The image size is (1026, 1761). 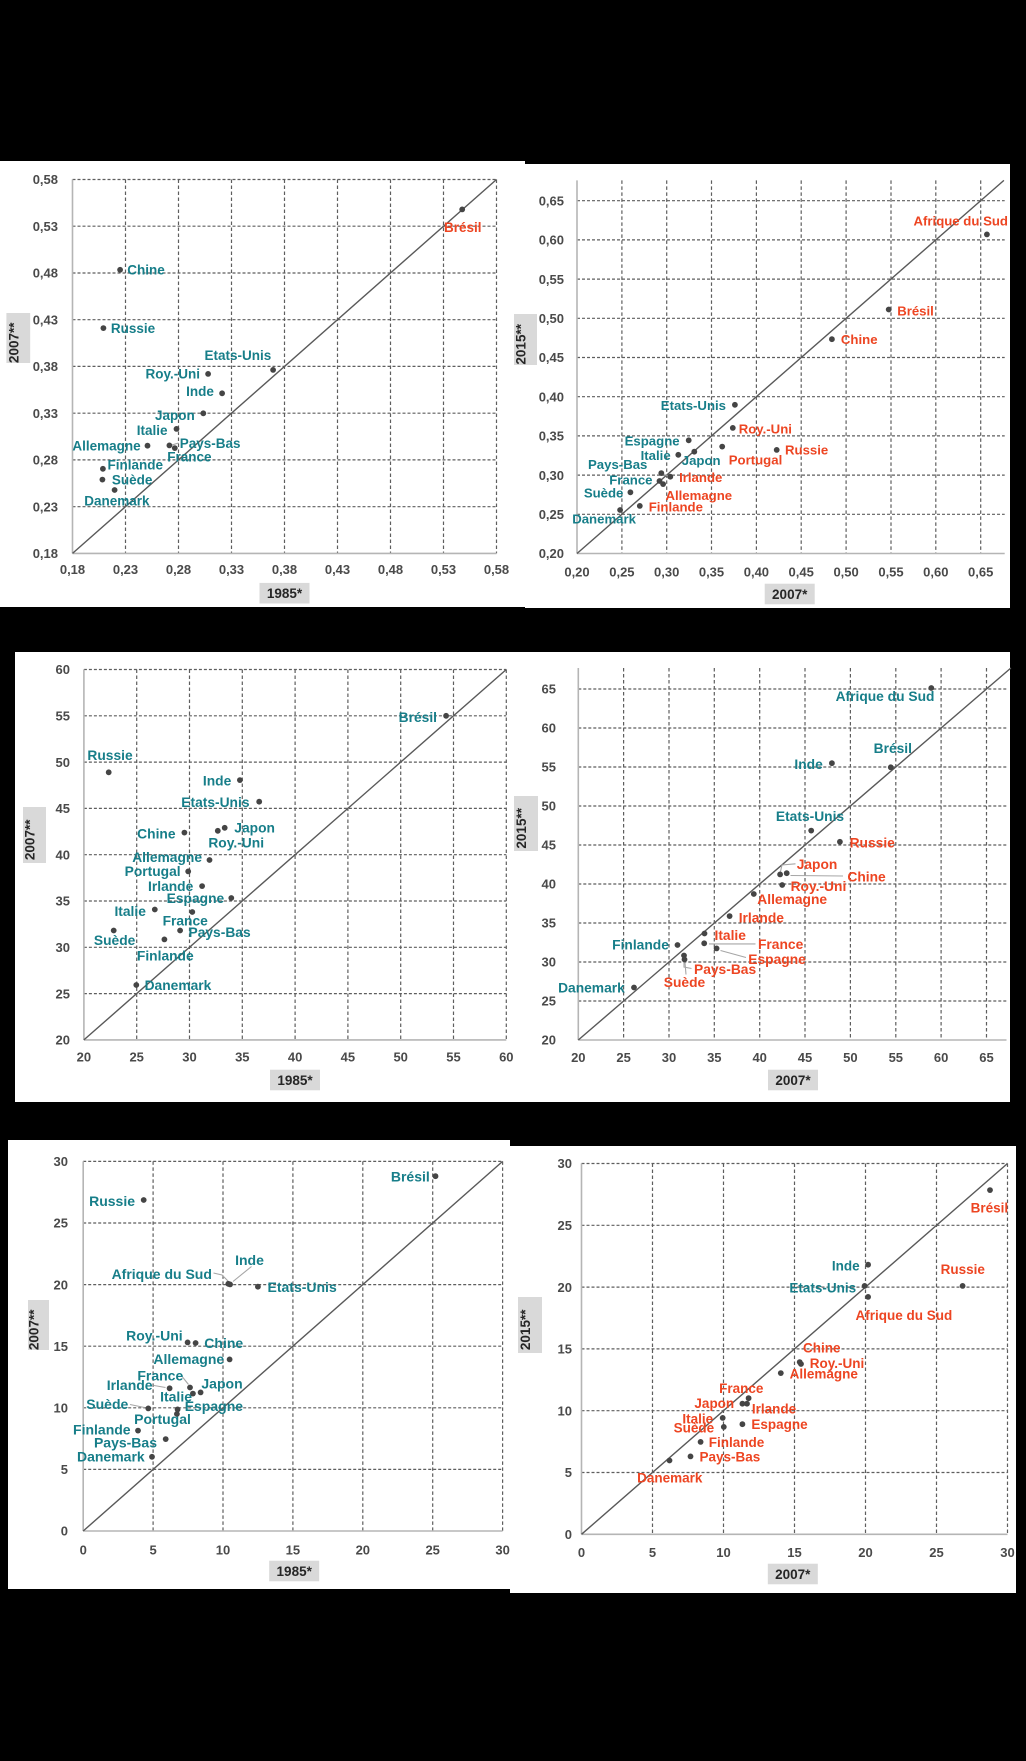 What do you see at coordinates (136, 1057) in the screenshot?
I see `svg-text: 25` at bounding box center [136, 1057].